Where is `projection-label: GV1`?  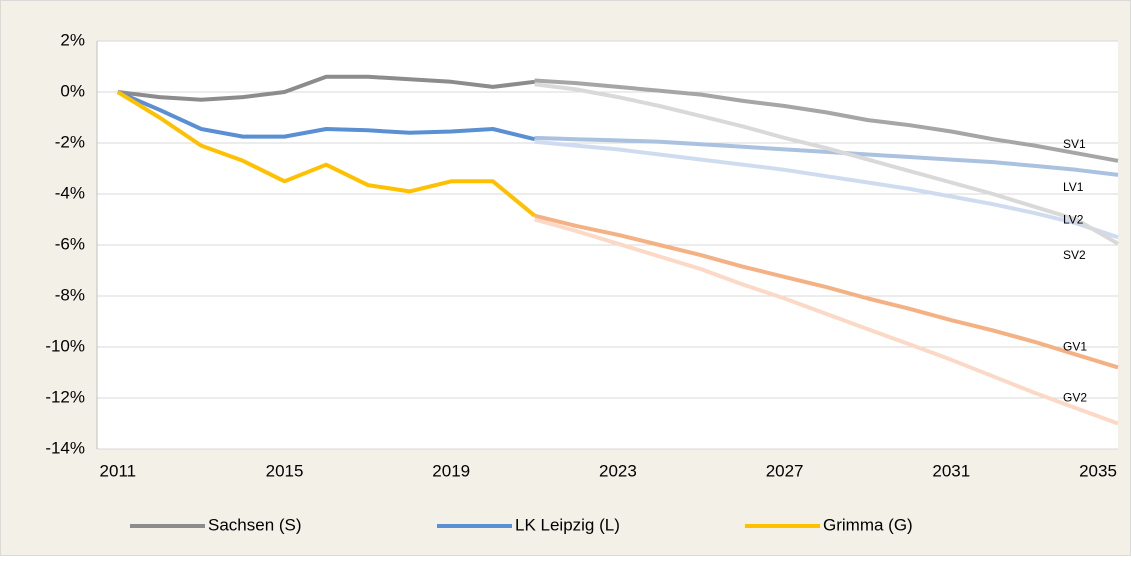
projection-label: GV1 is located at coordinates (1075, 347).